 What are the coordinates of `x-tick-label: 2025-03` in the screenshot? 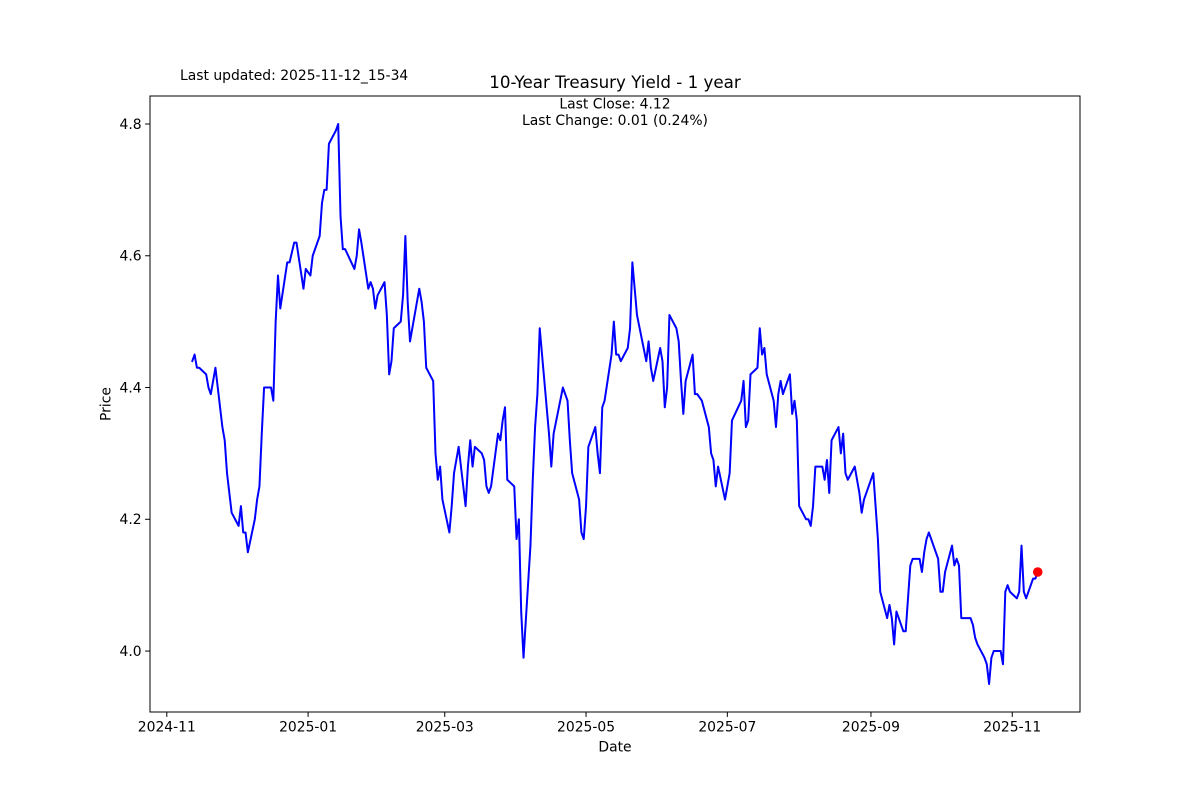 It's located at (445, 728).